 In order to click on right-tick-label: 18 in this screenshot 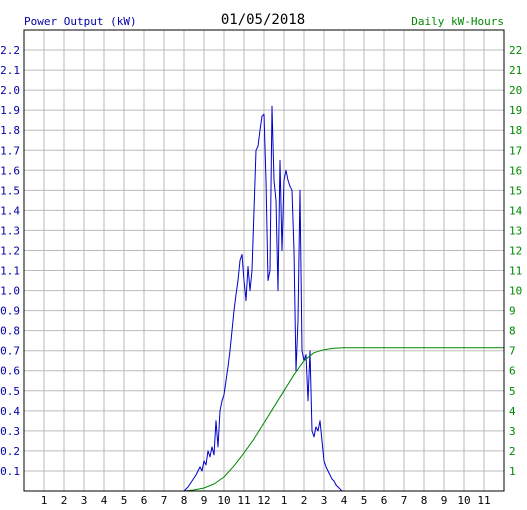, I will do `click(515, 130)`.